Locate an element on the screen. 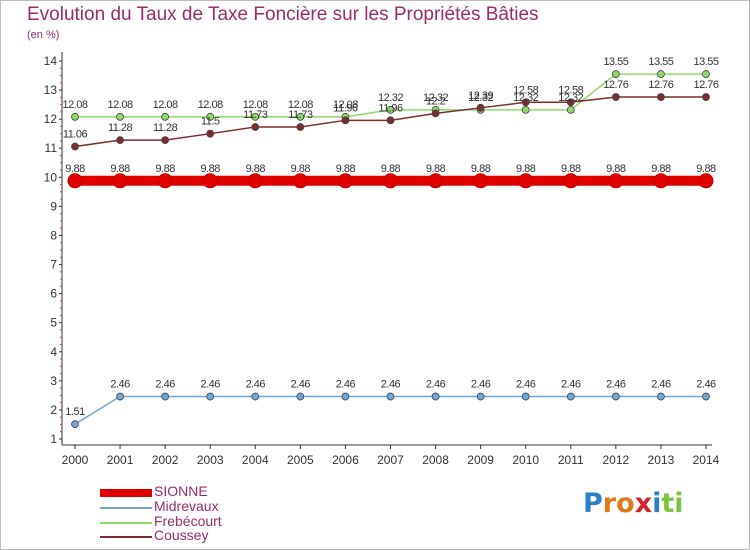 The height and width of the screenshot is (550, 750). legend-label-midrevaux: Midrevaux is located at coordinates (186, 506).